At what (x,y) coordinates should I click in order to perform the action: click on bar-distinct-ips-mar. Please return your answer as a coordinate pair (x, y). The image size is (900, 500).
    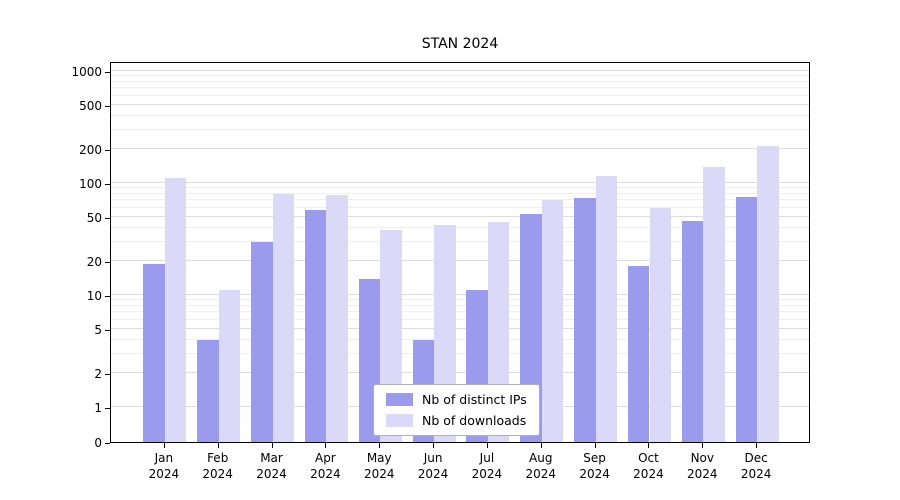
    Looking at the image, I should click on (262, 341).